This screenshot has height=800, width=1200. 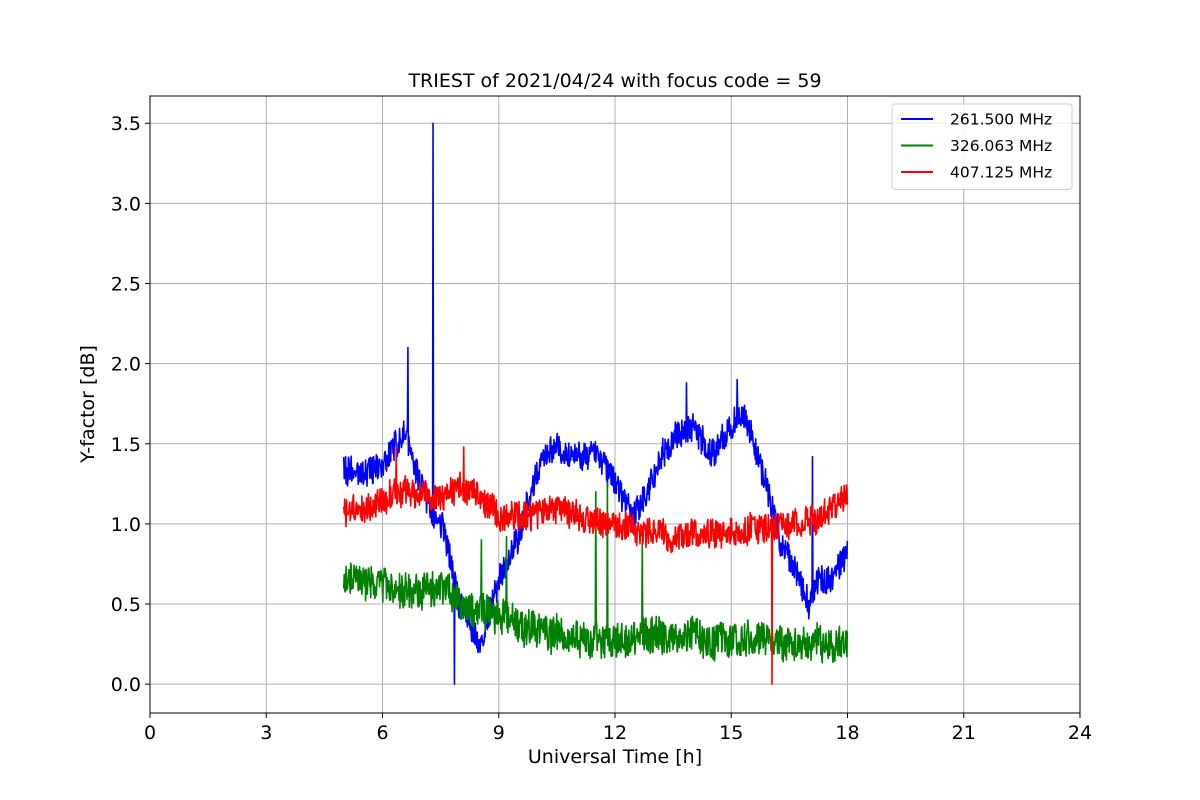 I want to click on legend-entry: 326.063 MHz, so click(x=1001, y=146).